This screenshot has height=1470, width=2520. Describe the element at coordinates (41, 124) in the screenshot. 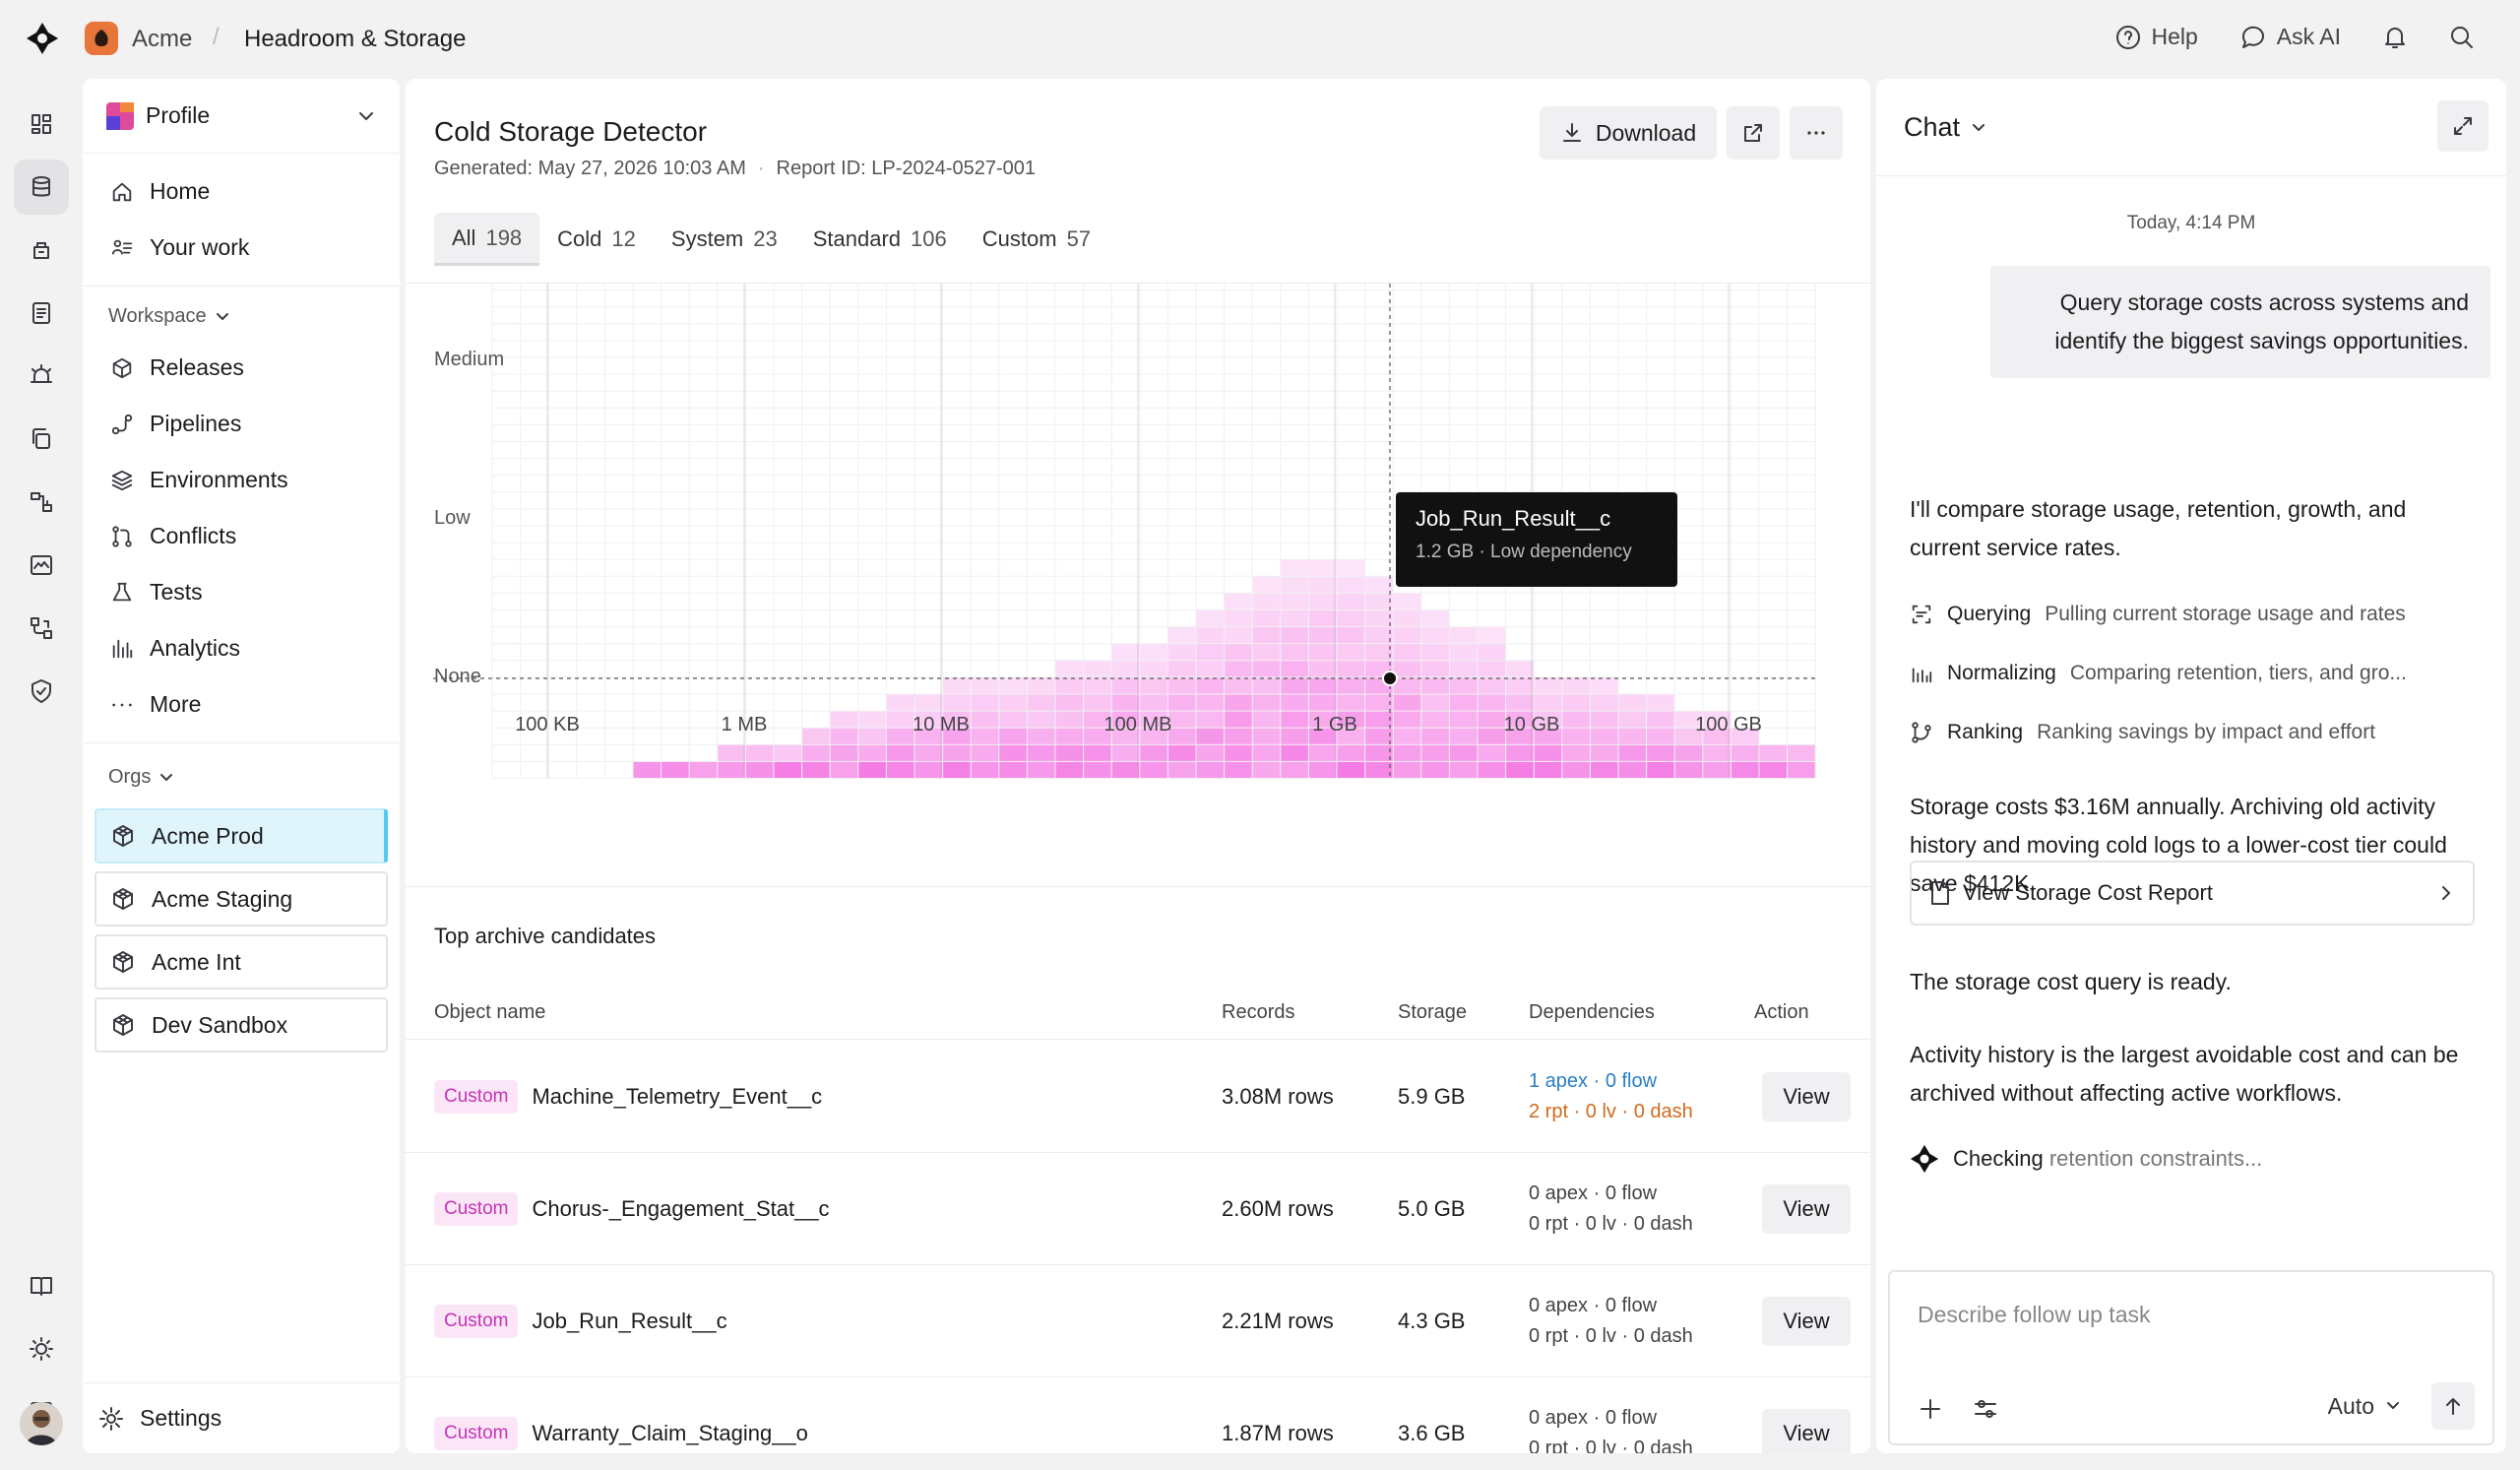

I see `rail-button-dashboard` at that location.